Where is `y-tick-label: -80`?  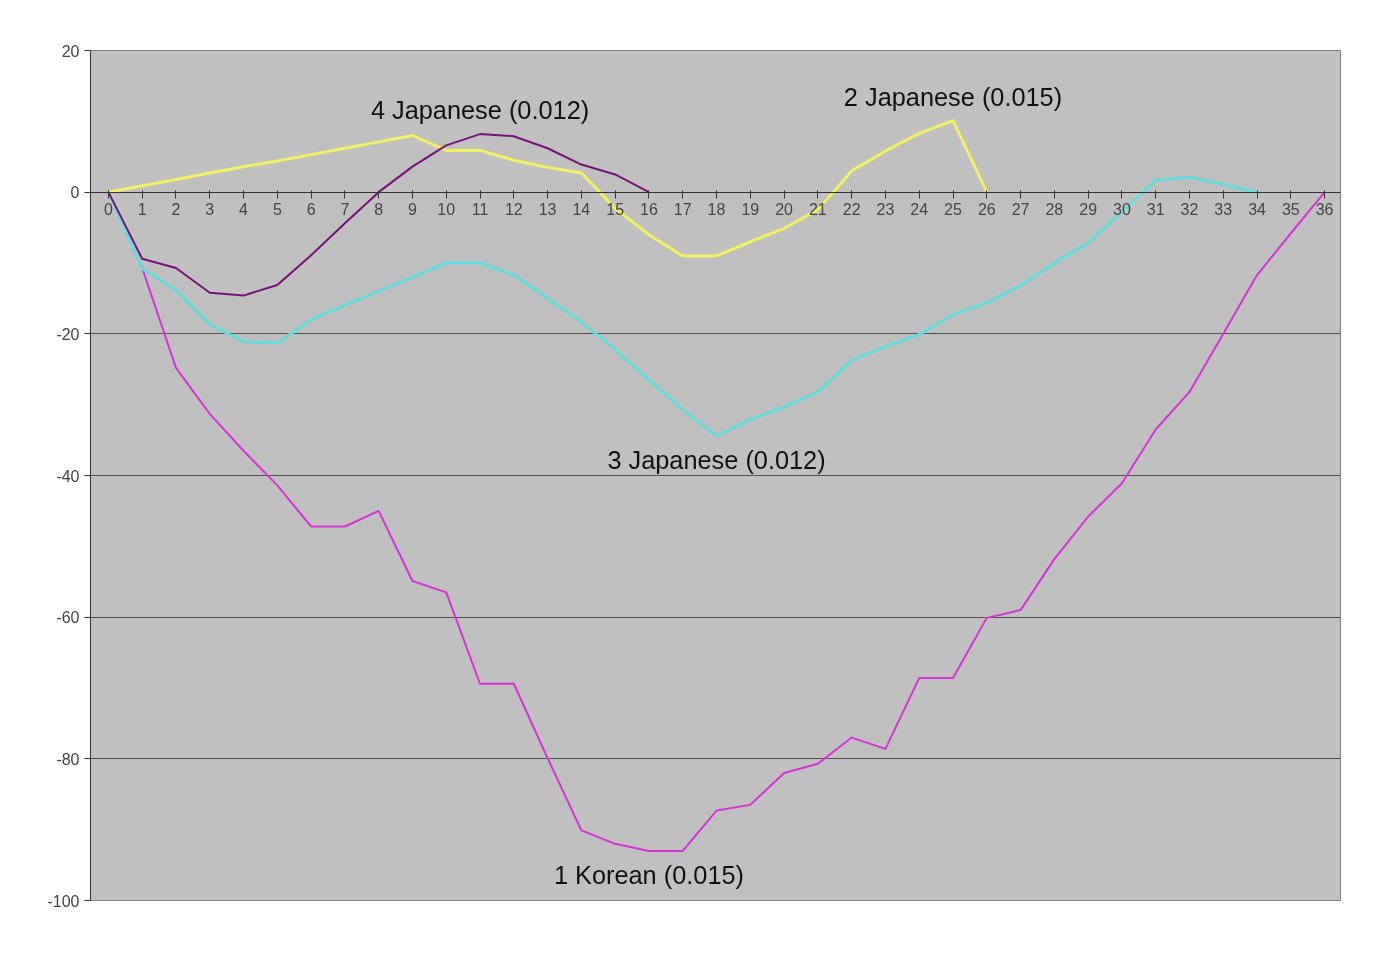 y-tick-label: -80 is located at coordinates (68, 759).